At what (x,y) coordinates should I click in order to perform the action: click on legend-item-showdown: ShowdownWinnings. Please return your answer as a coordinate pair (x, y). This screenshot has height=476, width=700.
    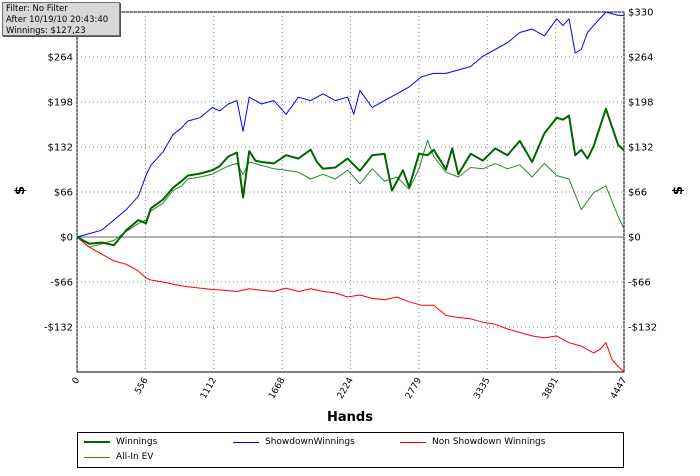
    Looking at the image, I should click on (294, 442).